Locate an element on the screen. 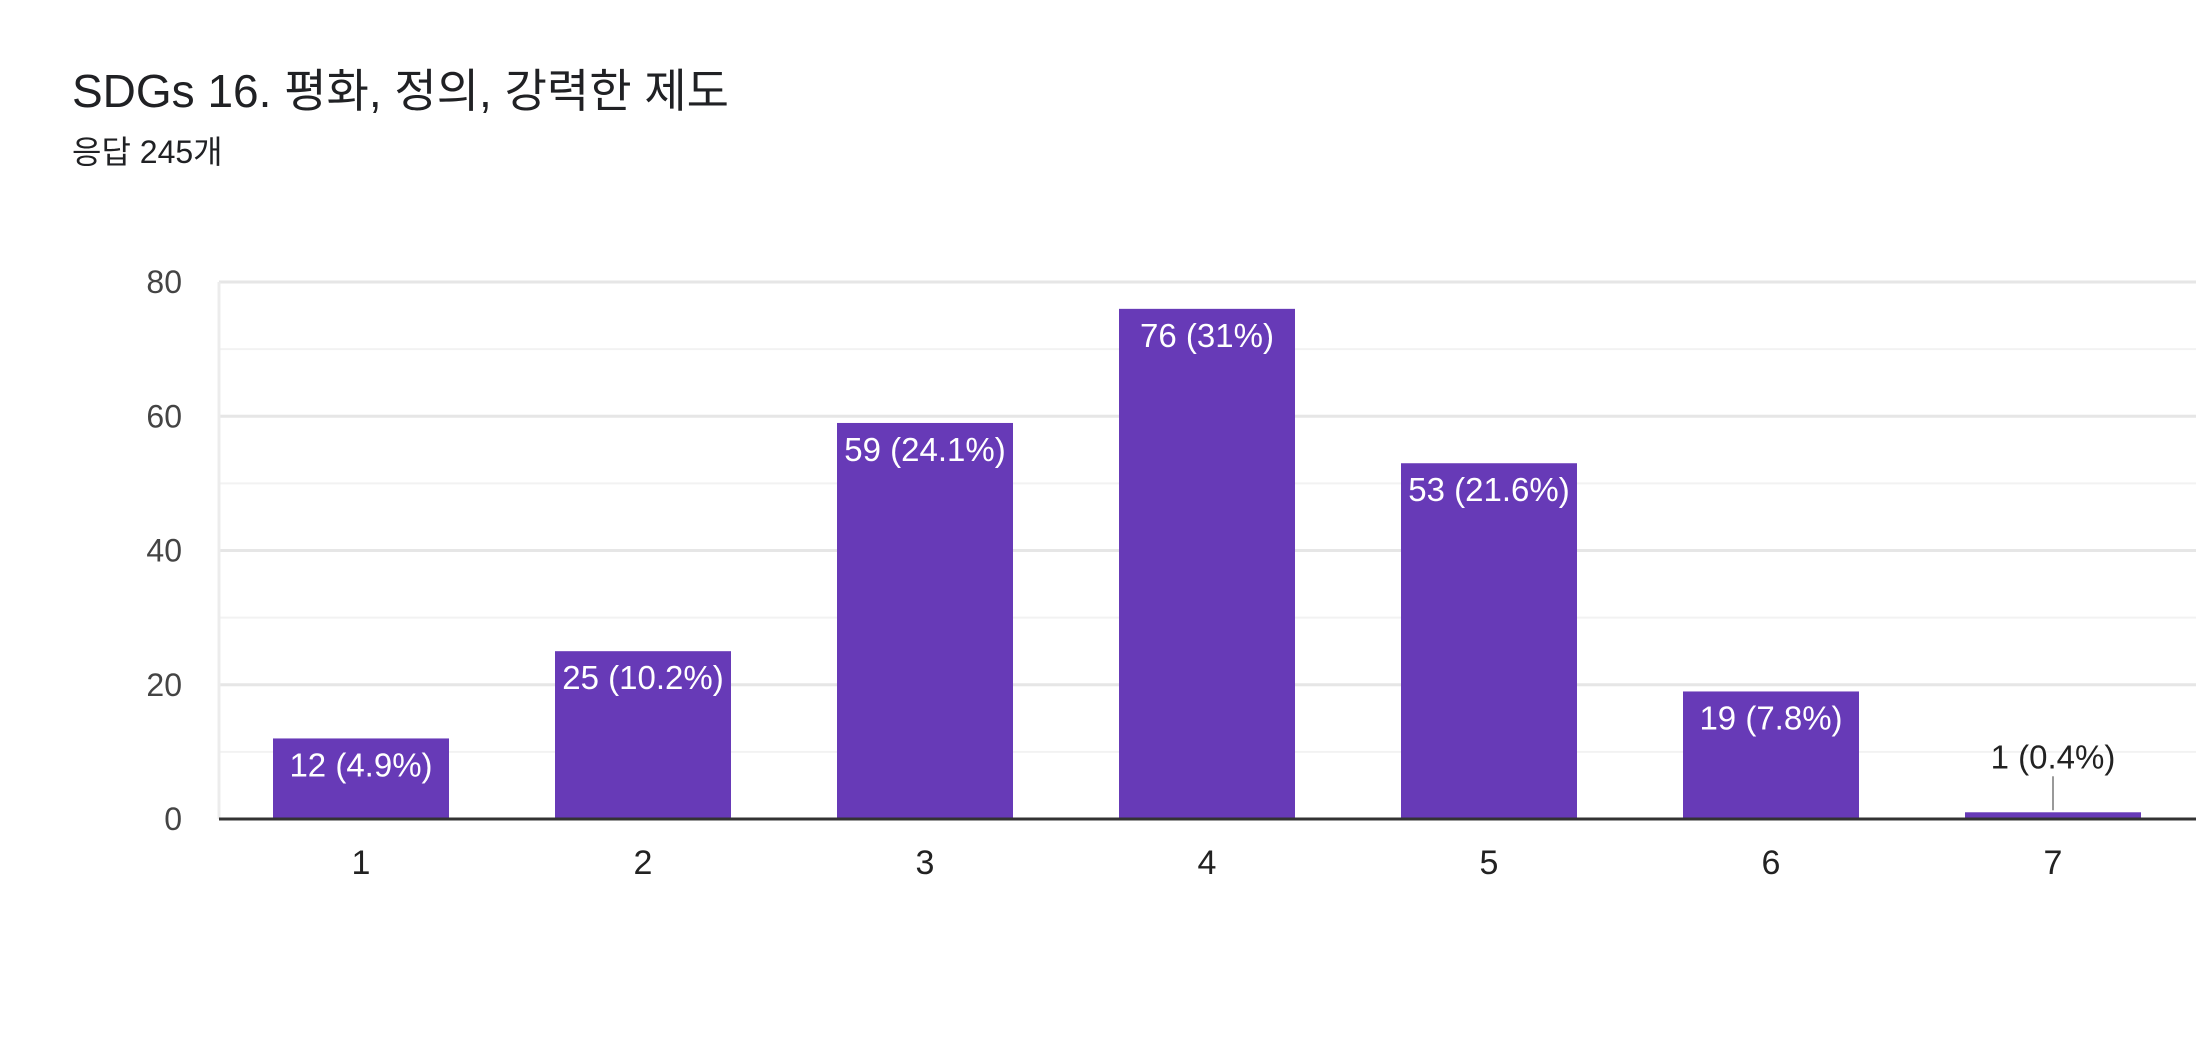 This screenshot has width=2196, height=1044. data-label: 76 (31%) is located at coordinates (1207, 335).